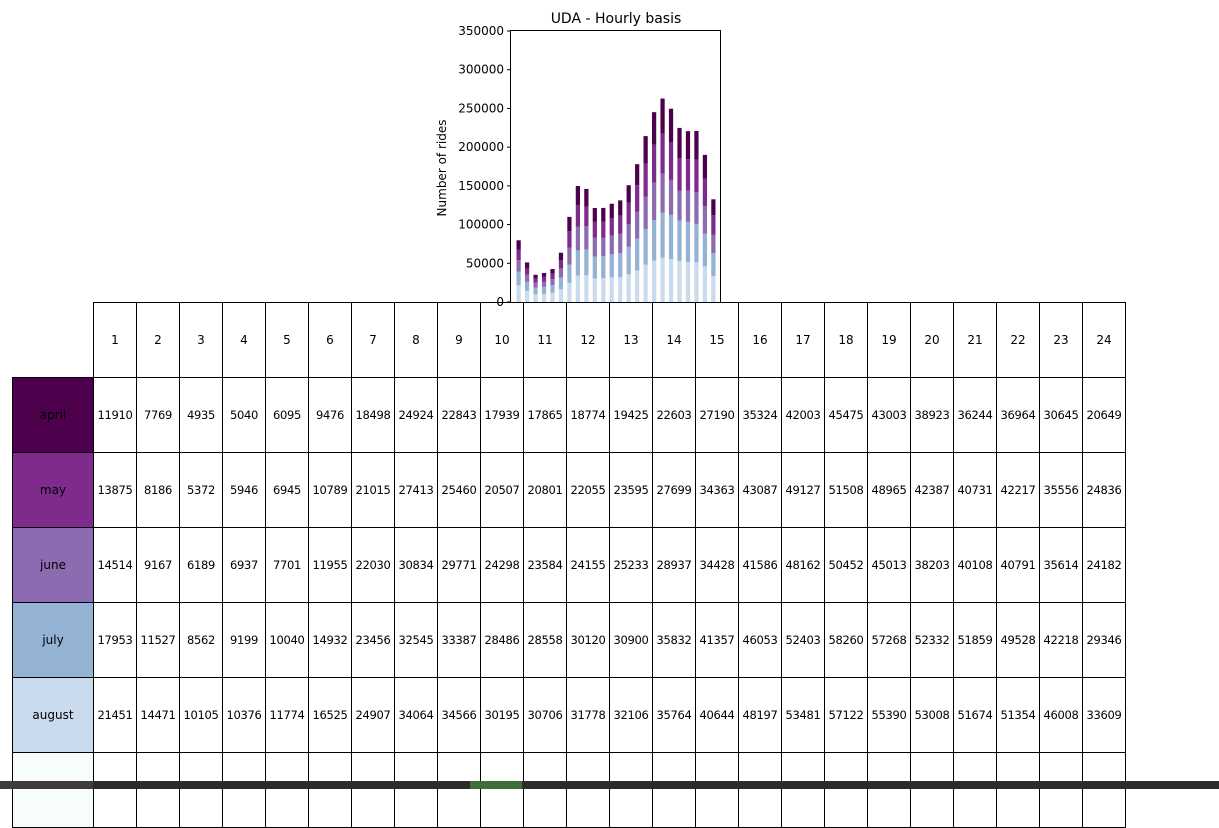 The height and width of the screenshot is (828, 1219). I want to click on table-cell: 48162, so click(803, 565).